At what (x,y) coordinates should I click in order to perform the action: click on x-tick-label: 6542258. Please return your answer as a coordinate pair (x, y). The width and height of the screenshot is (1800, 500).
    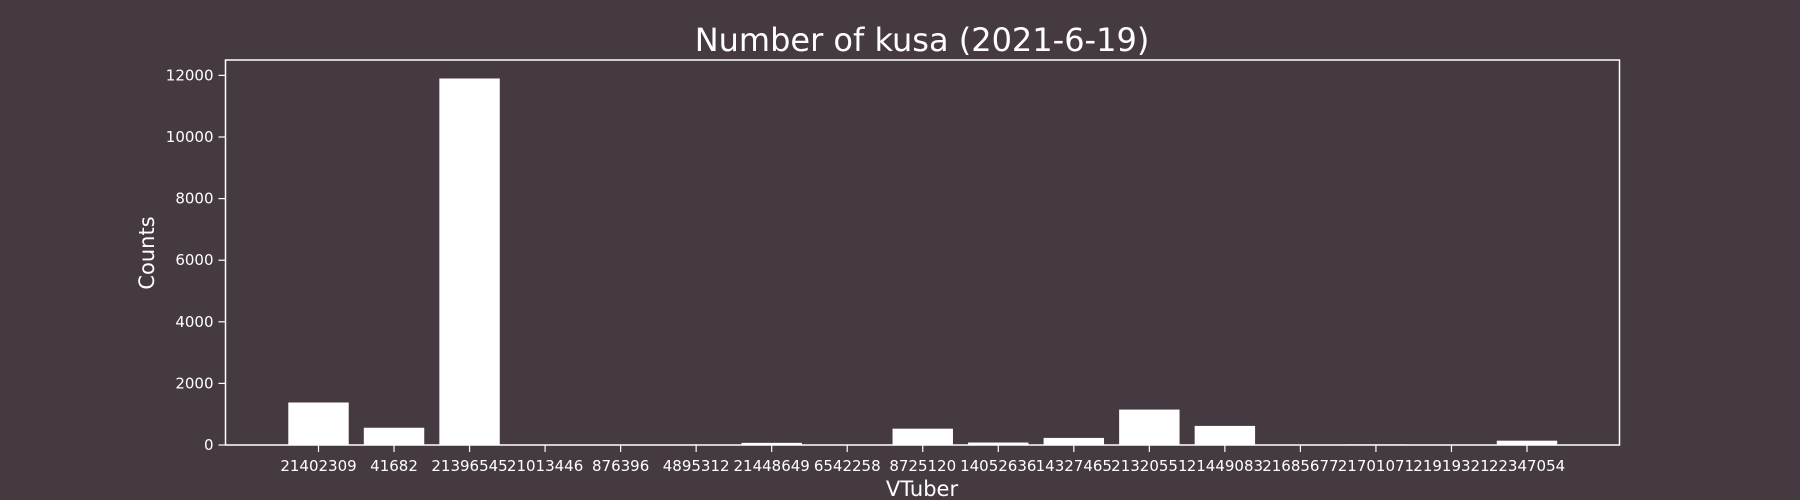
    Looking at the image, I should click on (847, 466).